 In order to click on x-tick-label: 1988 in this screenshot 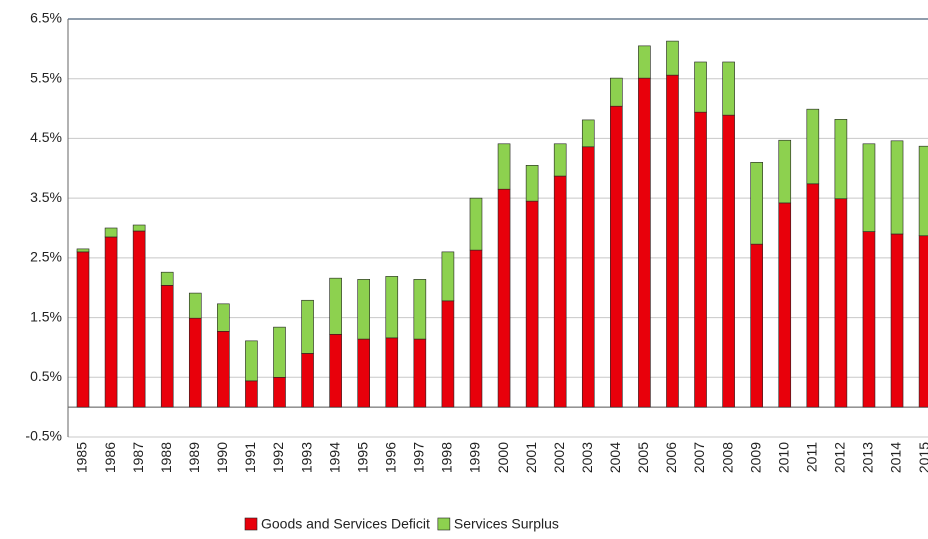, I will do `click(166, 457)`.